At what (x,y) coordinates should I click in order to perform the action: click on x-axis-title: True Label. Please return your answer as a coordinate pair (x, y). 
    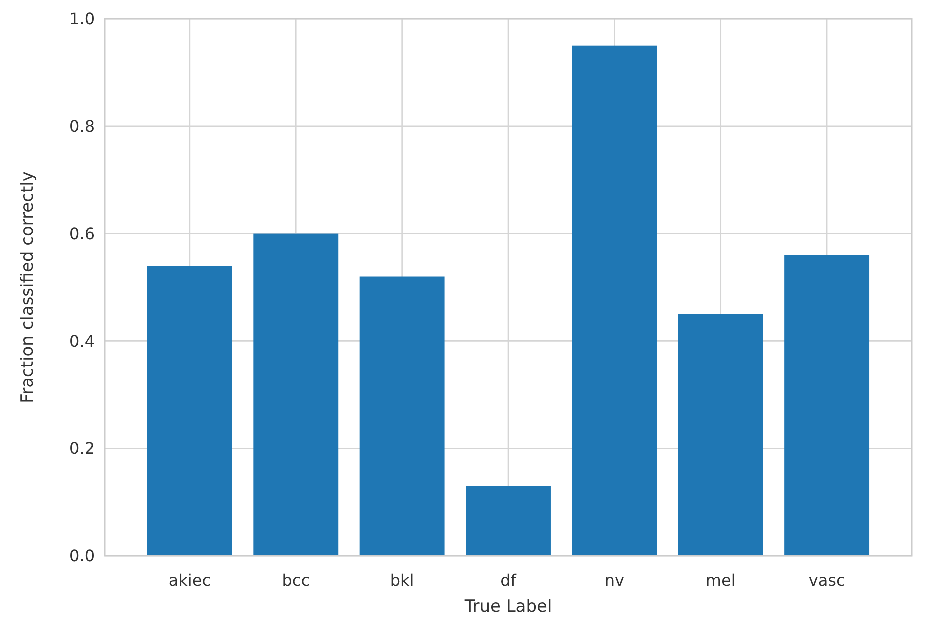
    Looking at the image, I should click on (508, 607).